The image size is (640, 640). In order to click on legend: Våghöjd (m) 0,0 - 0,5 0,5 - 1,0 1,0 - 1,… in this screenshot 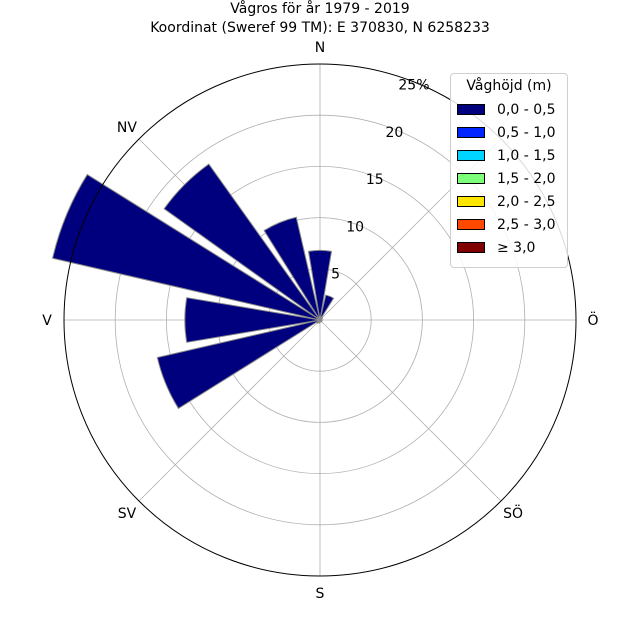, I will do `click(509, 170)`.